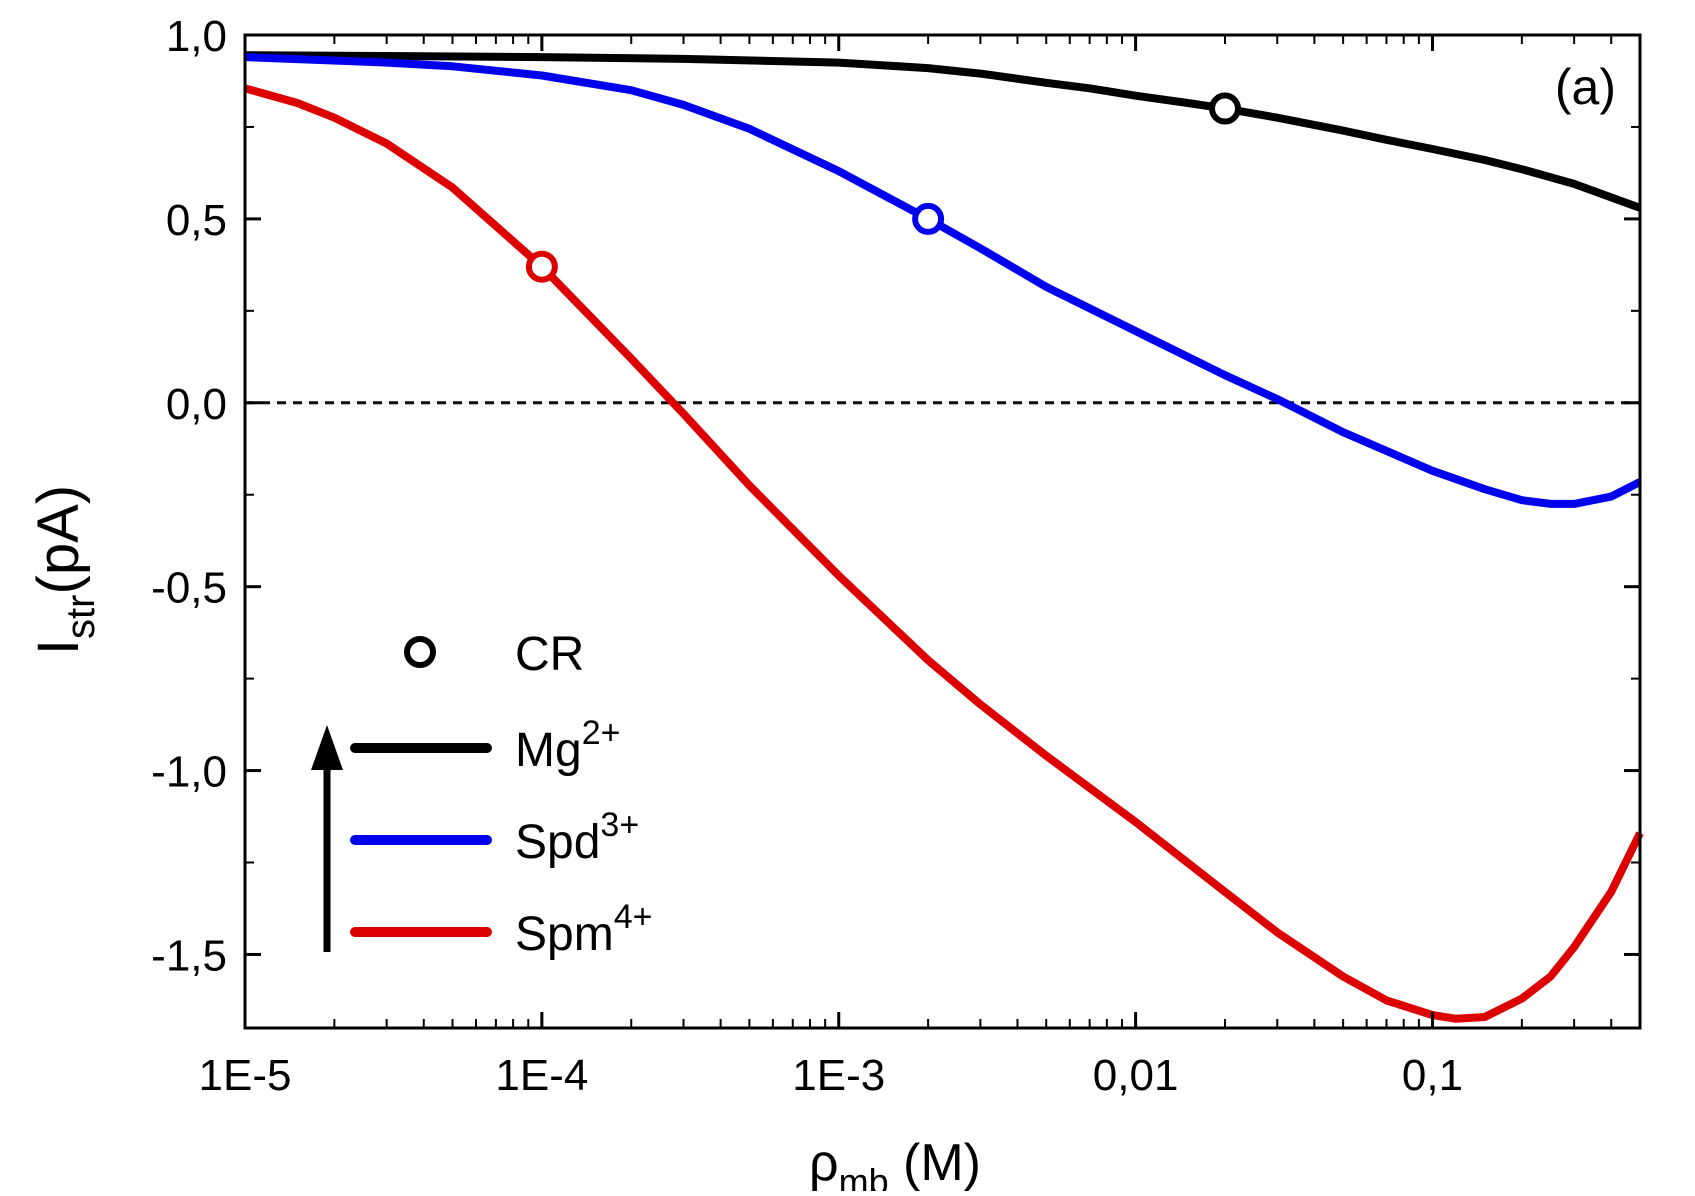 This screenshot has height=1196, width=1695. I want to click on x-tick-label: 1E-5, so click(245, 1075).